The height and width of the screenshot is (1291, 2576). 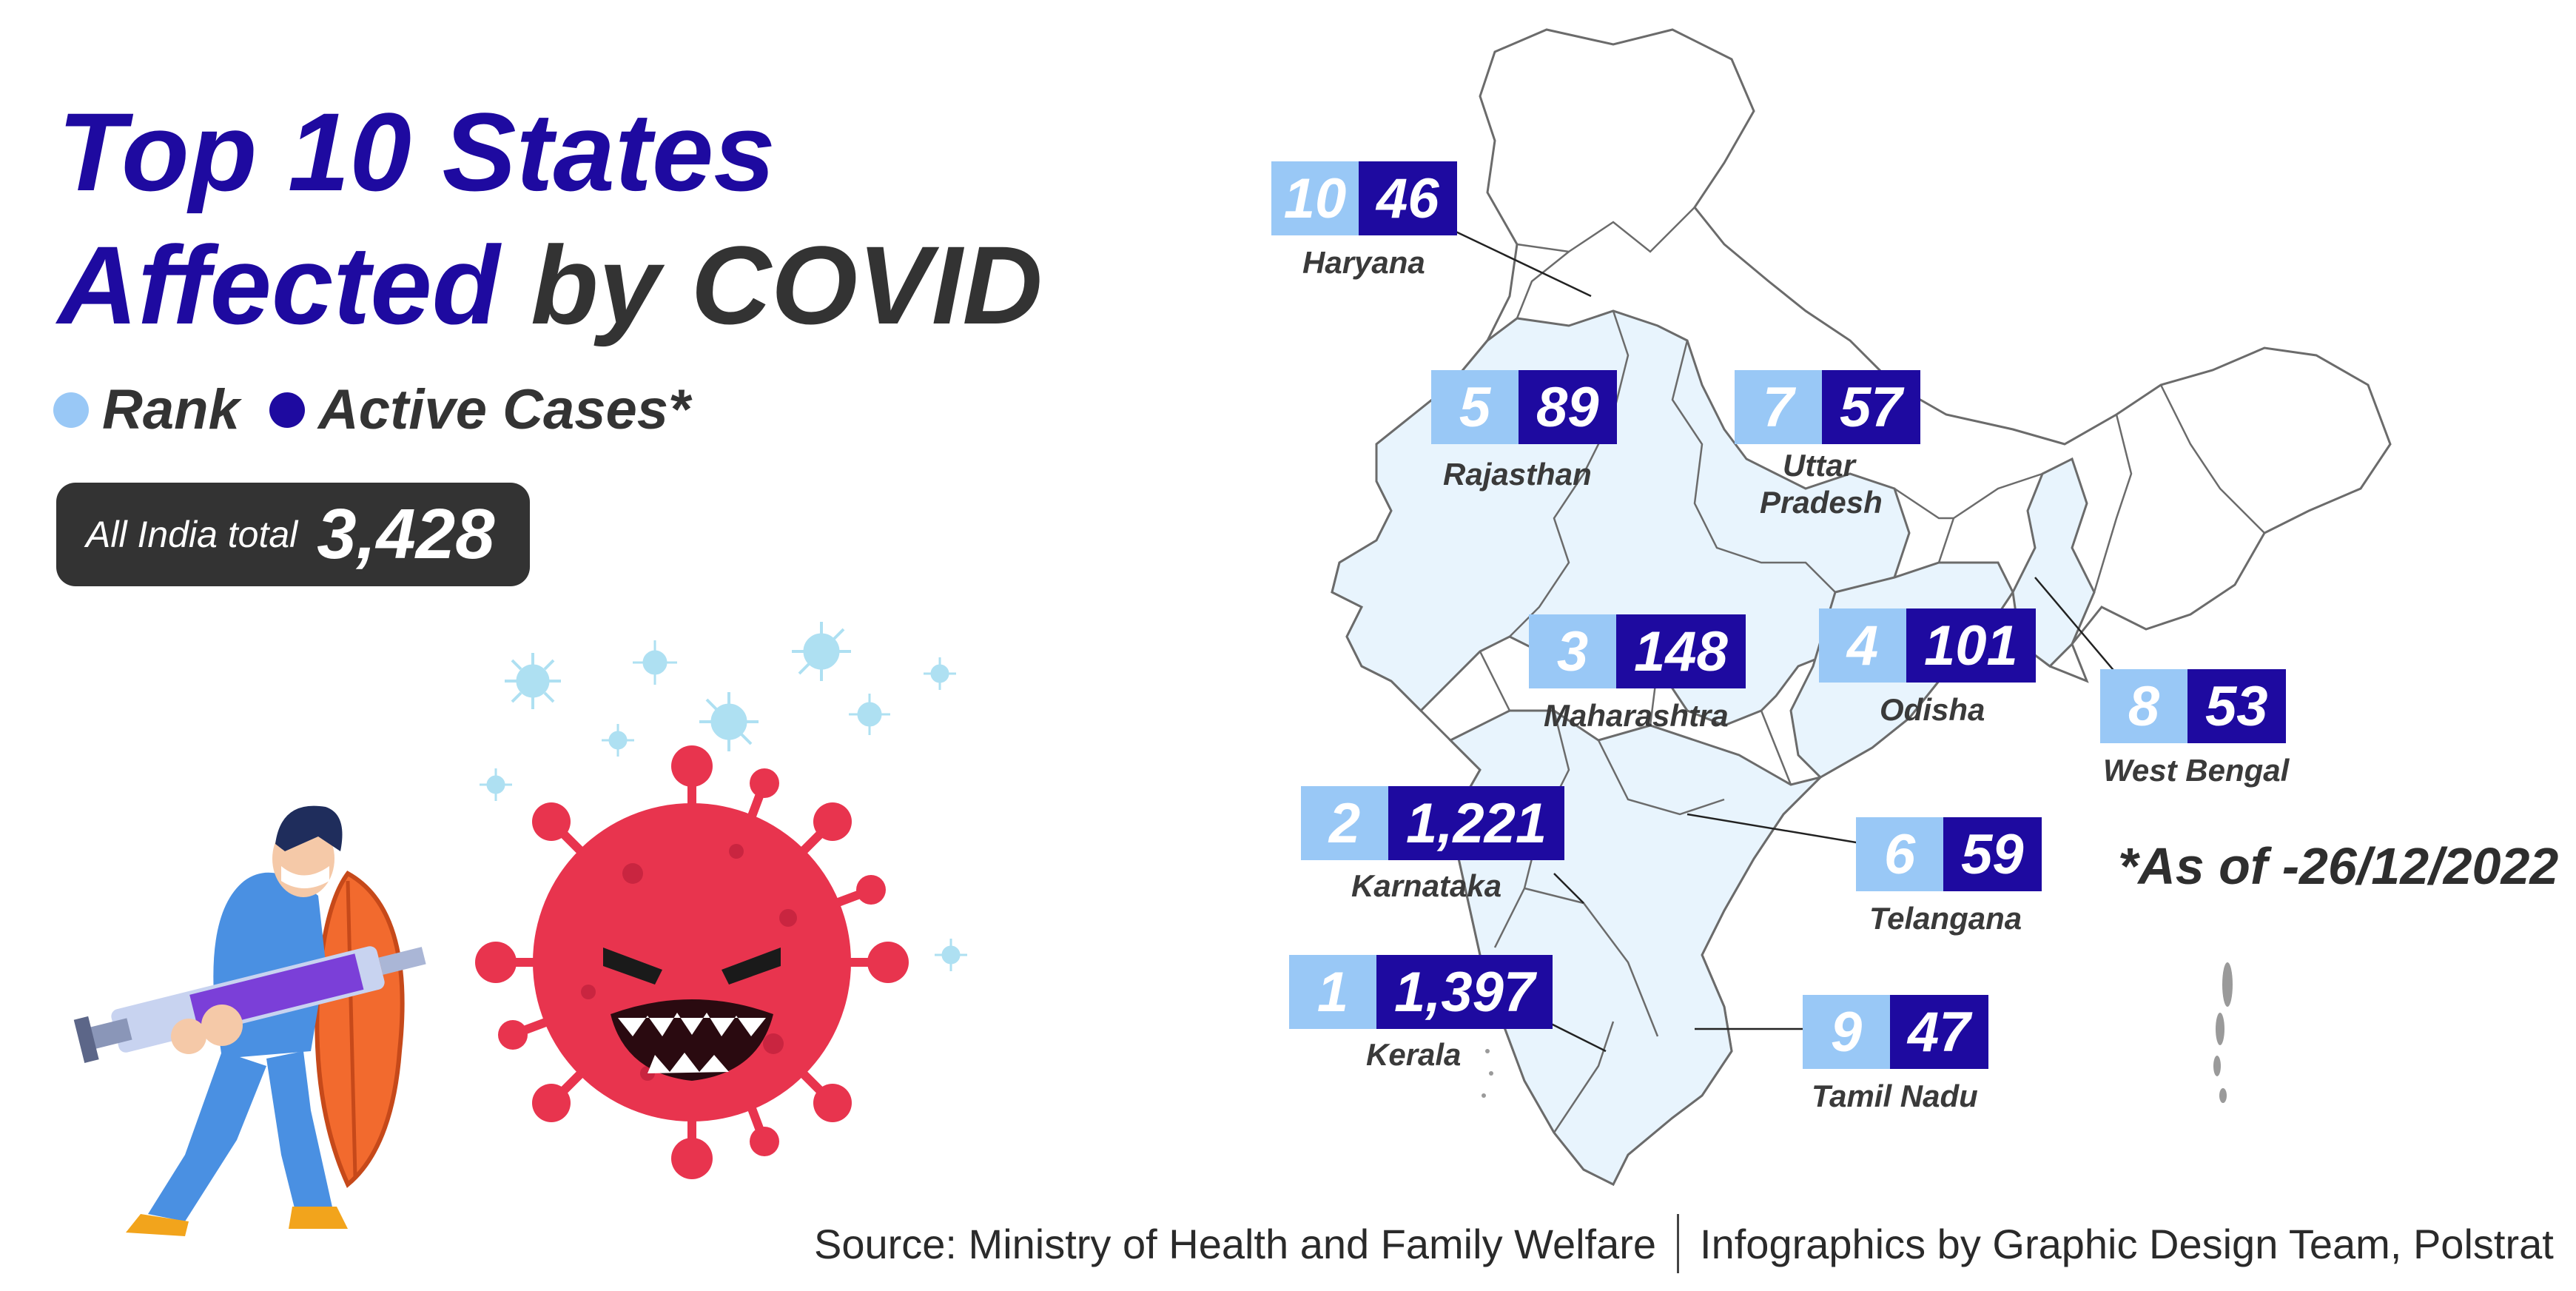 What do you see at coordinates (1992, 854) in the screenshot?
I see `cases-box: 59` at bounding box center [1992, 854].